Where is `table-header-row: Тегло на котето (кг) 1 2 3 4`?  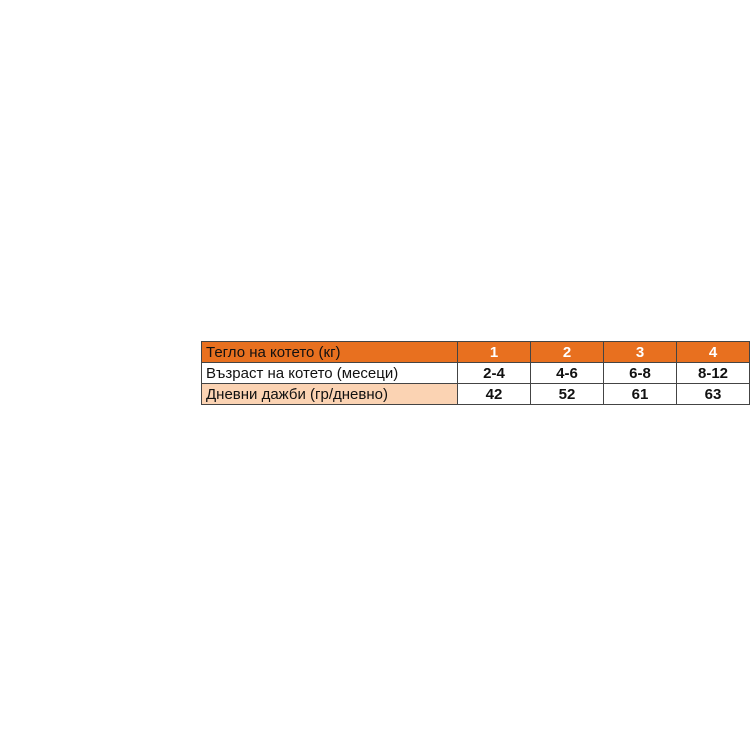
table-header-row: Тегло на котето (кг) 1 2 3 4 is located at coordinates (475, 352).